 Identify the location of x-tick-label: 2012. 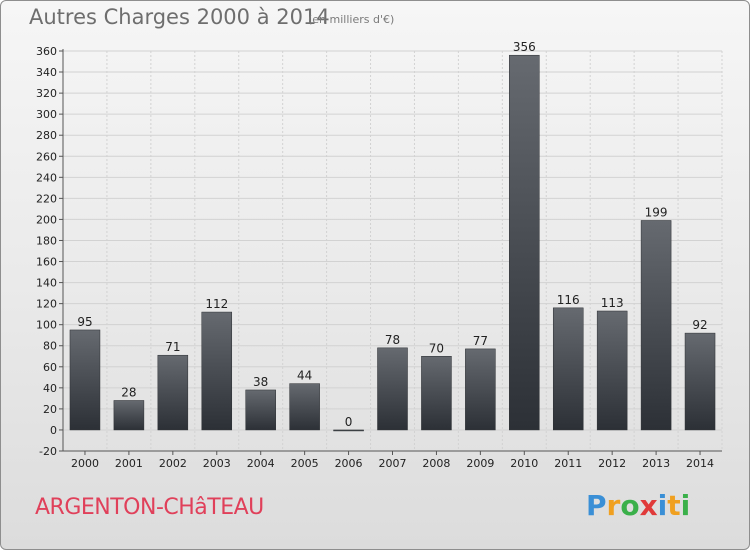
(612, 463).